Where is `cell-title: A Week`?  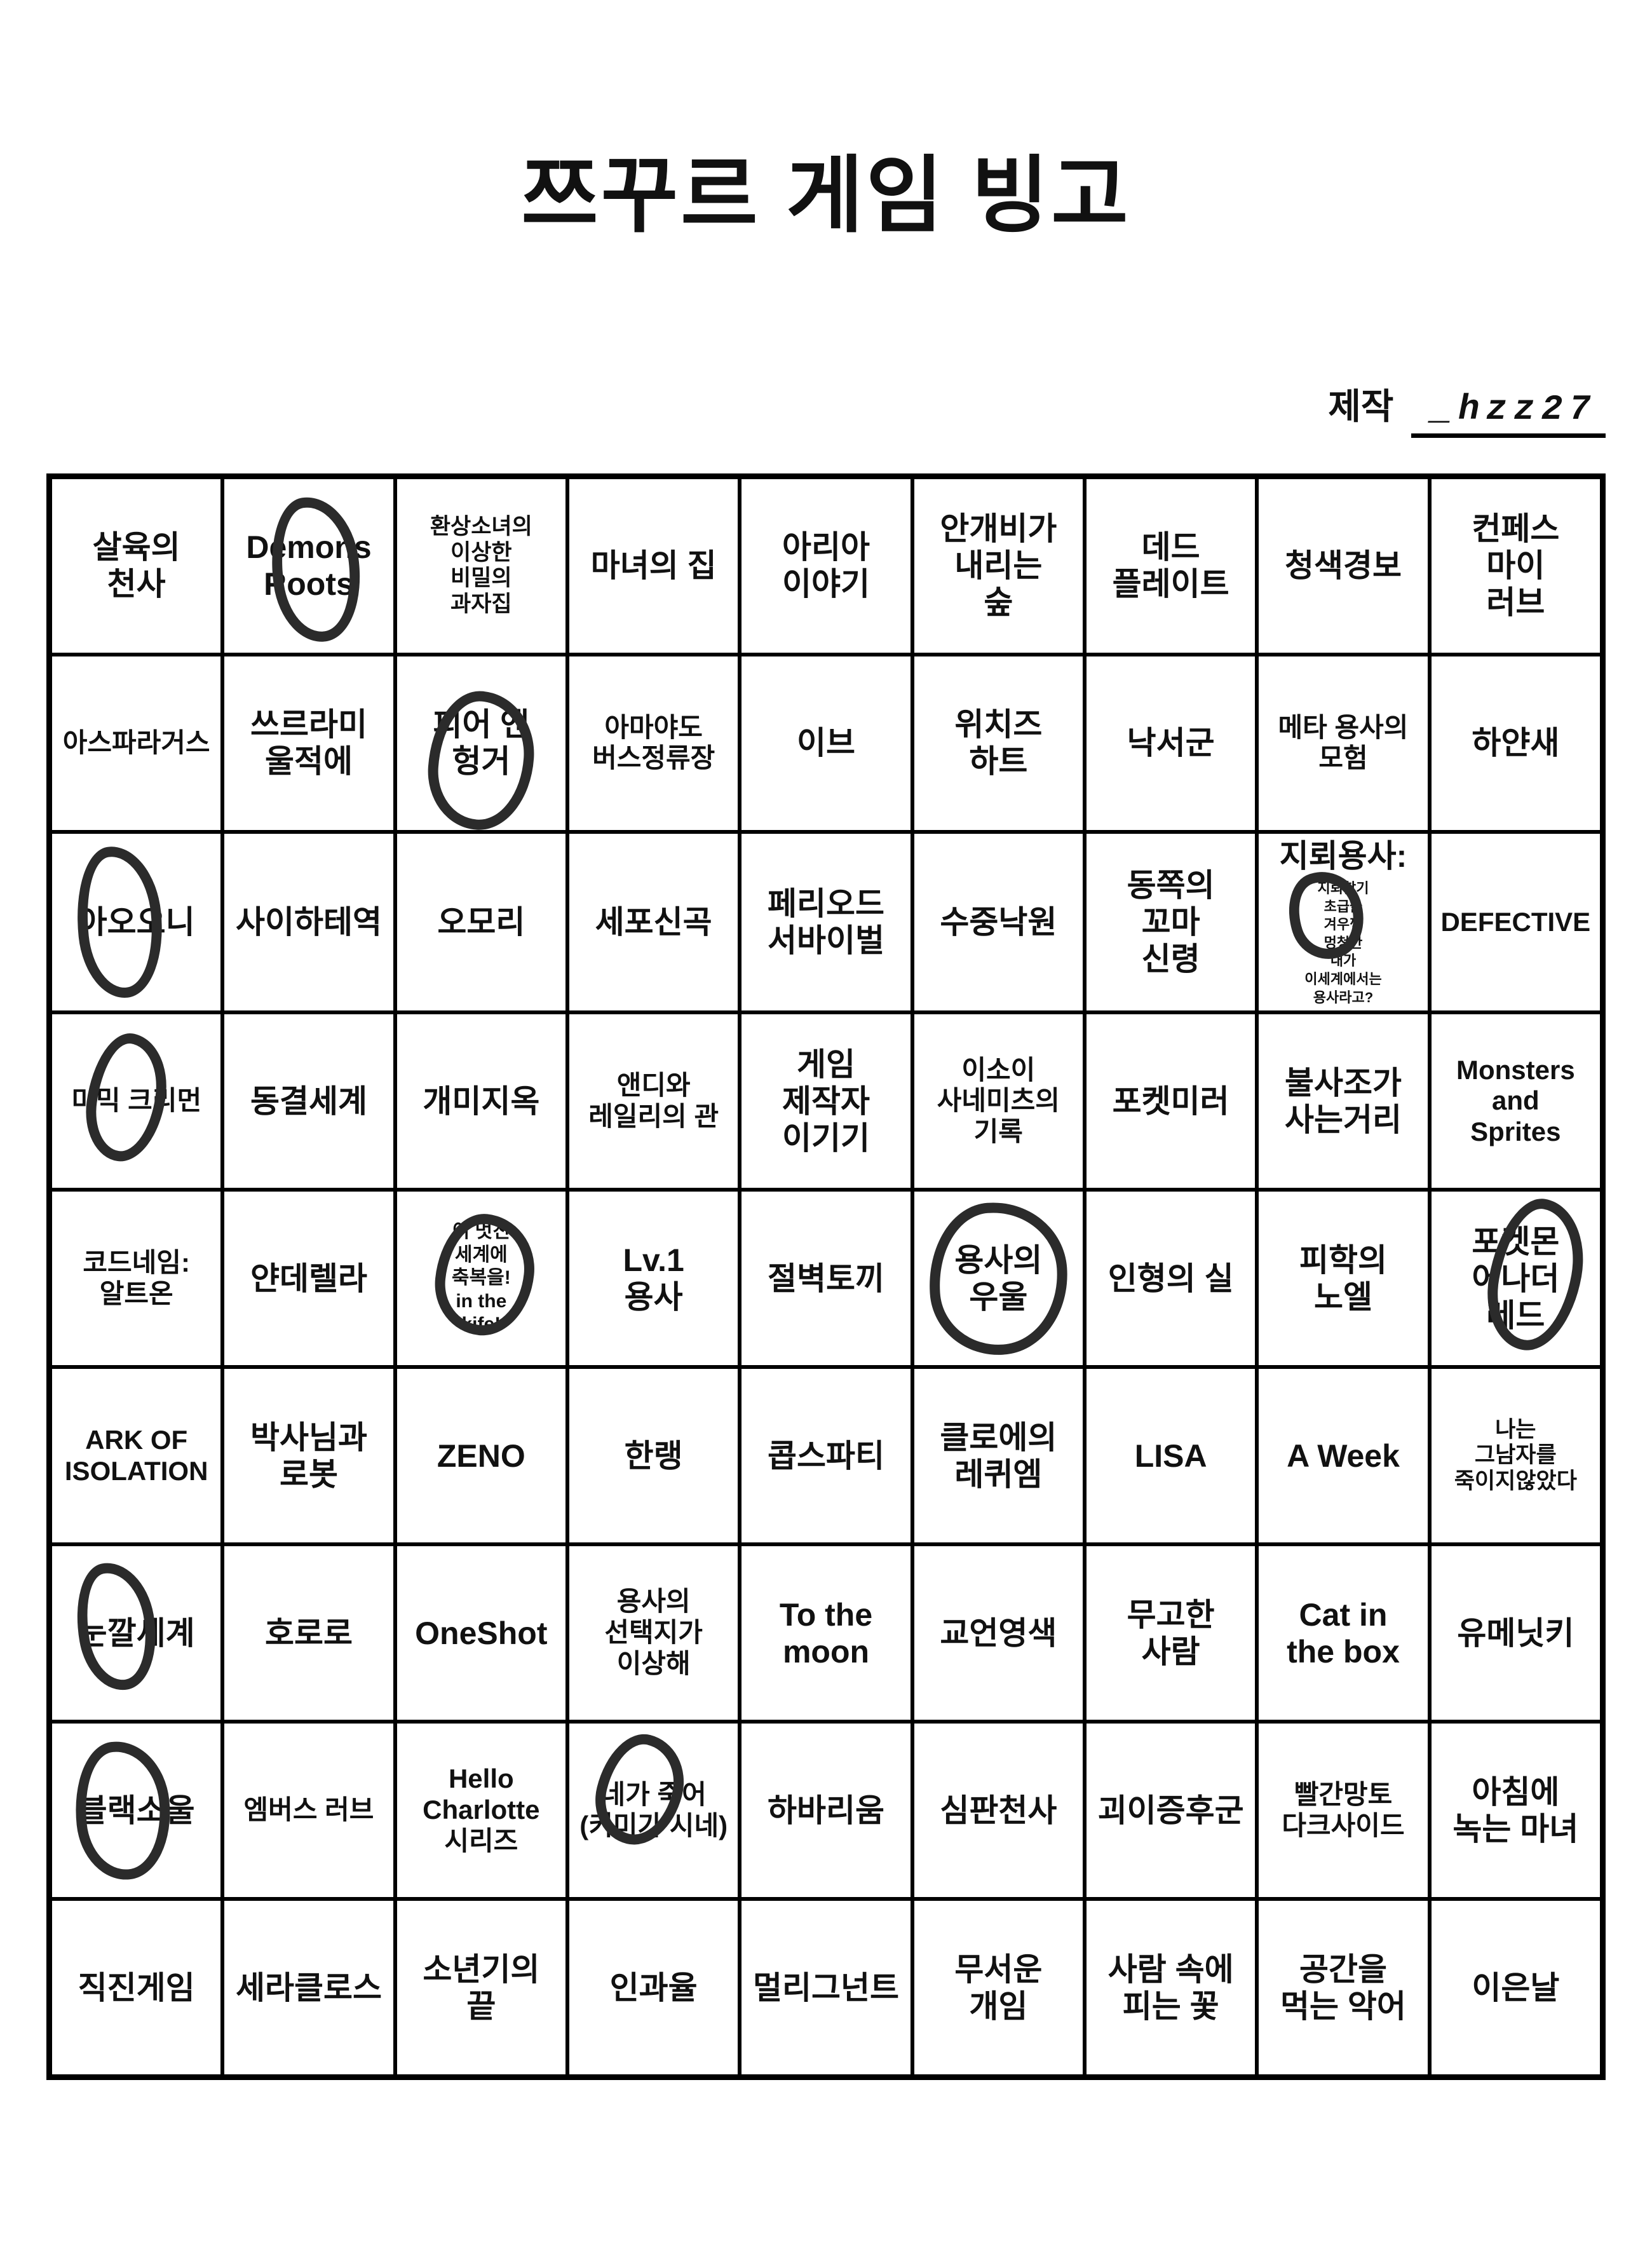 cell-title: A Week is located at coordinates (1343, 1456).